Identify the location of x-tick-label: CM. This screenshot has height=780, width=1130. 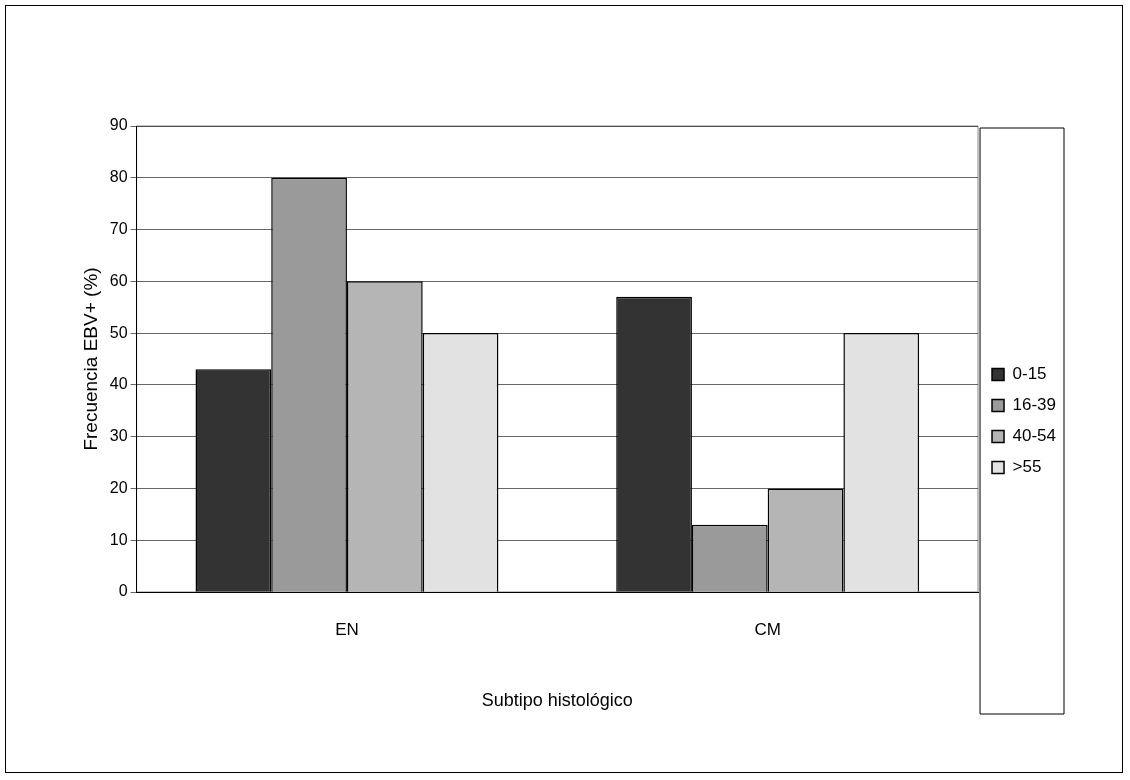
(767, 629).